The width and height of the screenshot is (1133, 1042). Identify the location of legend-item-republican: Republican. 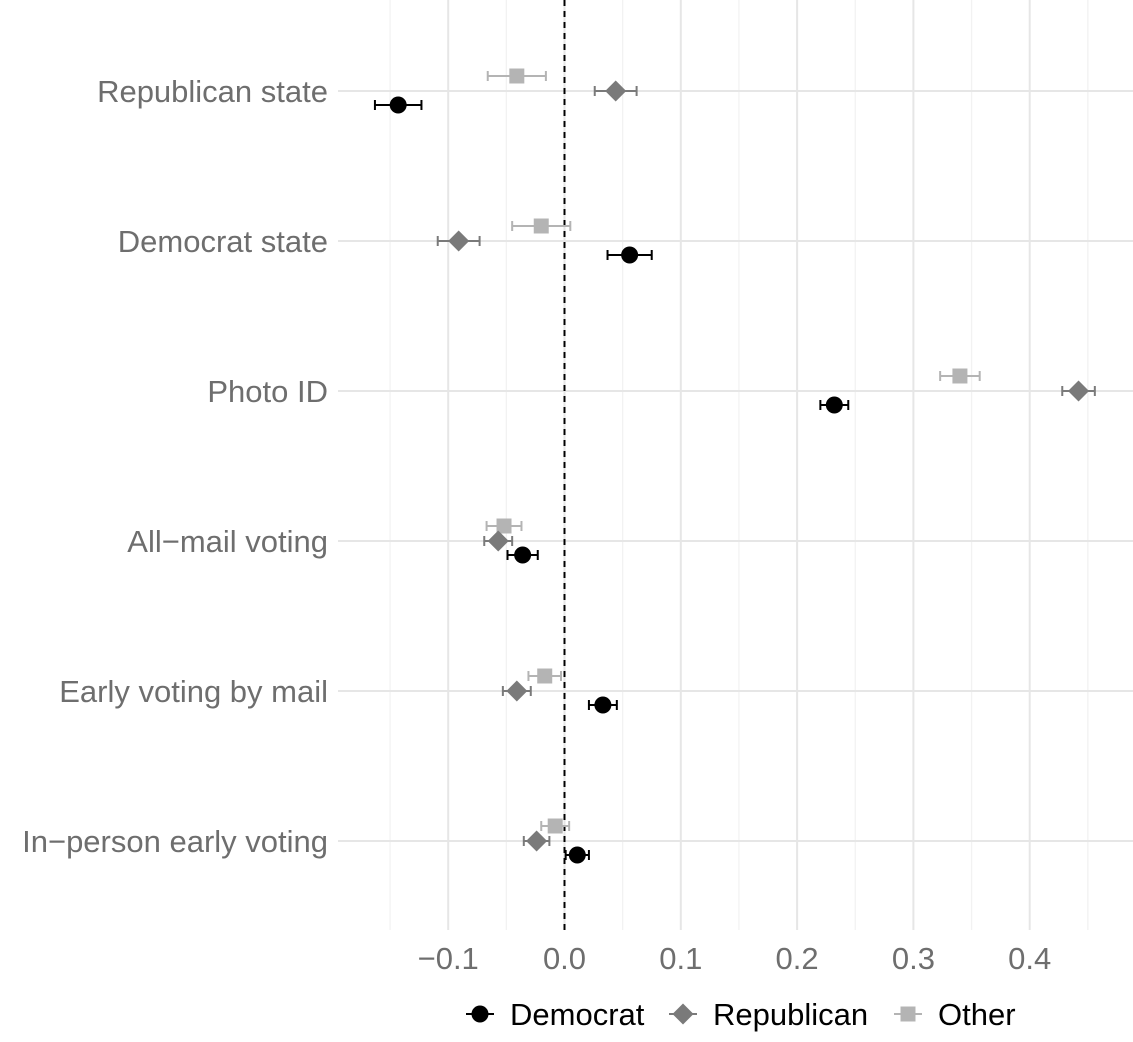
(768, 1014).